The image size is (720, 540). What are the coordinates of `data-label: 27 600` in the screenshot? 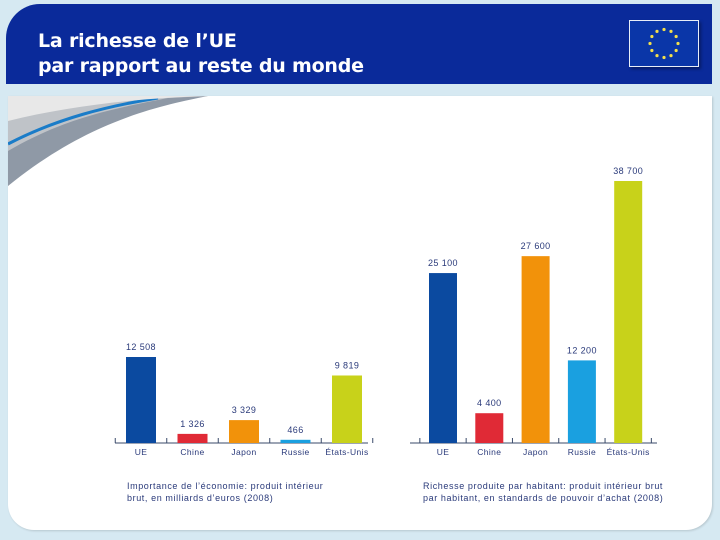 It's located at (536, 246).